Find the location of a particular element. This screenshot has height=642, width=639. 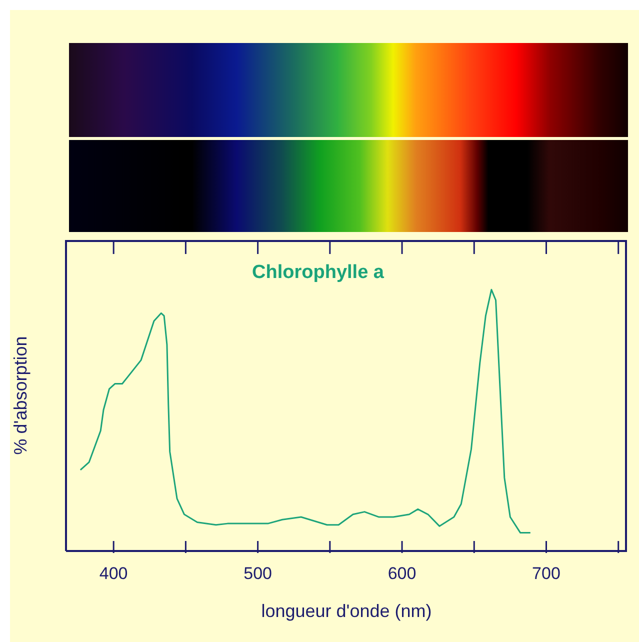

x-tick-label: 500 is located at coordinates (258, 573).